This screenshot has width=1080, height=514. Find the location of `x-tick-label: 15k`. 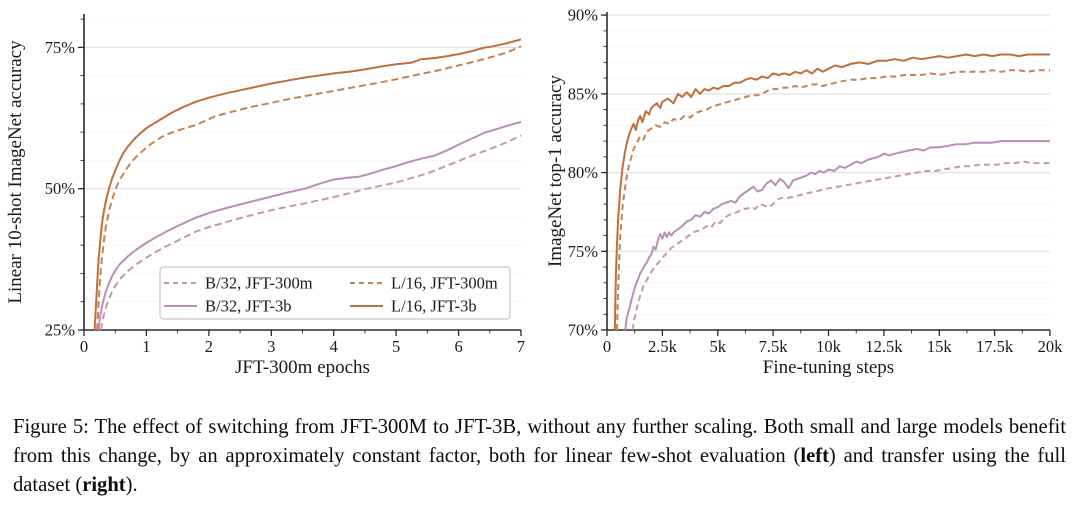

x-tick-label: 15k is located at coordinates (940, 346).